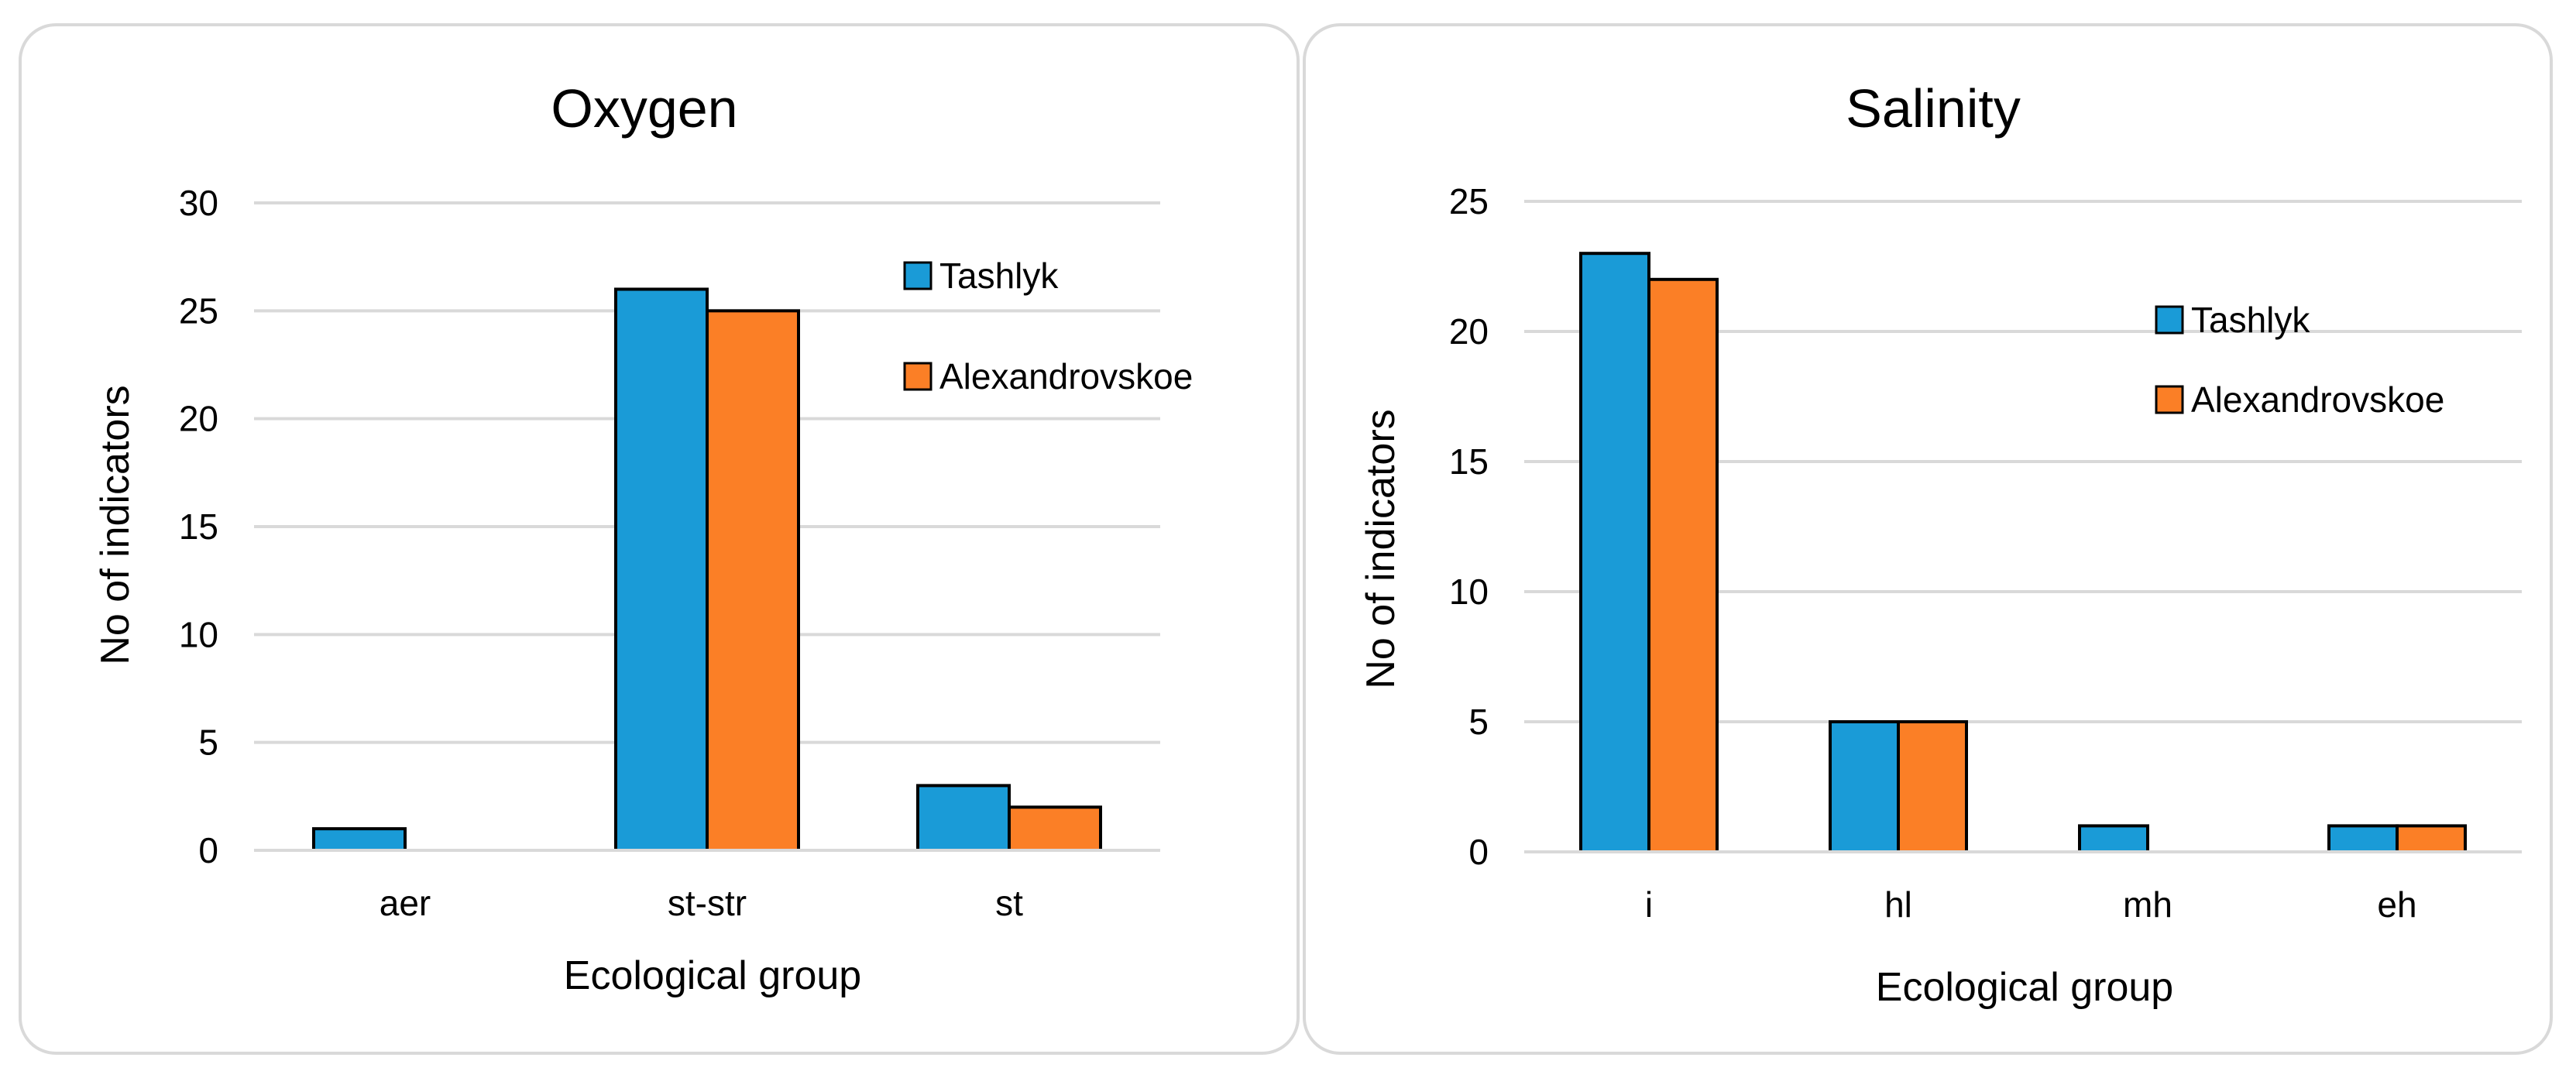 This screenshot has height=1078, width=2576. I want to click on bar-tashlyk-i, so click(1614, 552).